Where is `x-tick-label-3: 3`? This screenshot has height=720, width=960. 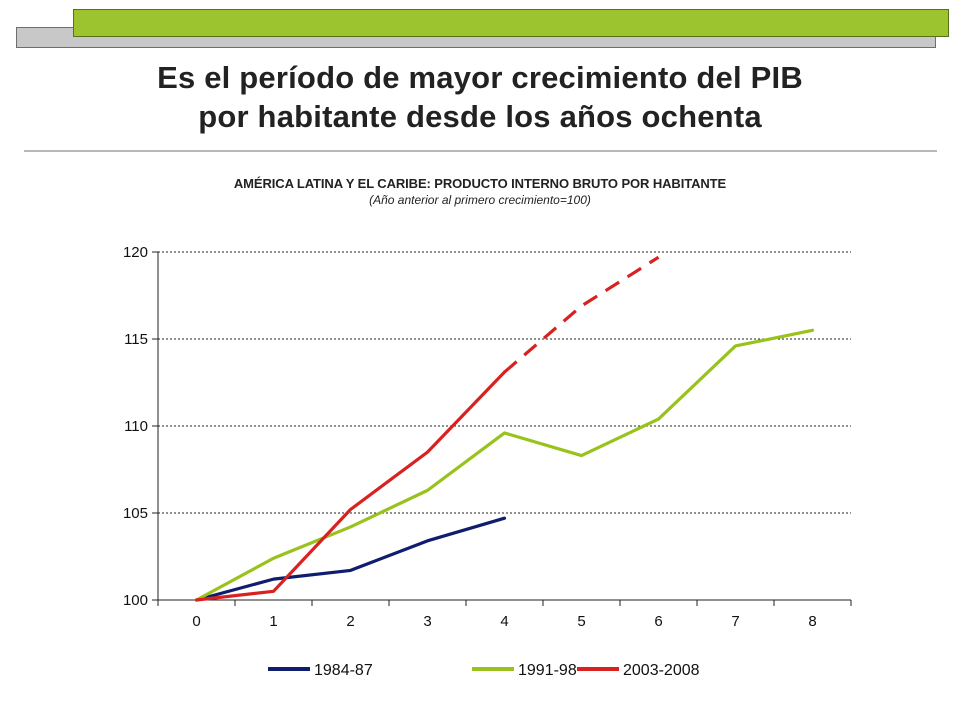 x-tick-label-3: 3 is located at coordinates (427, 621).